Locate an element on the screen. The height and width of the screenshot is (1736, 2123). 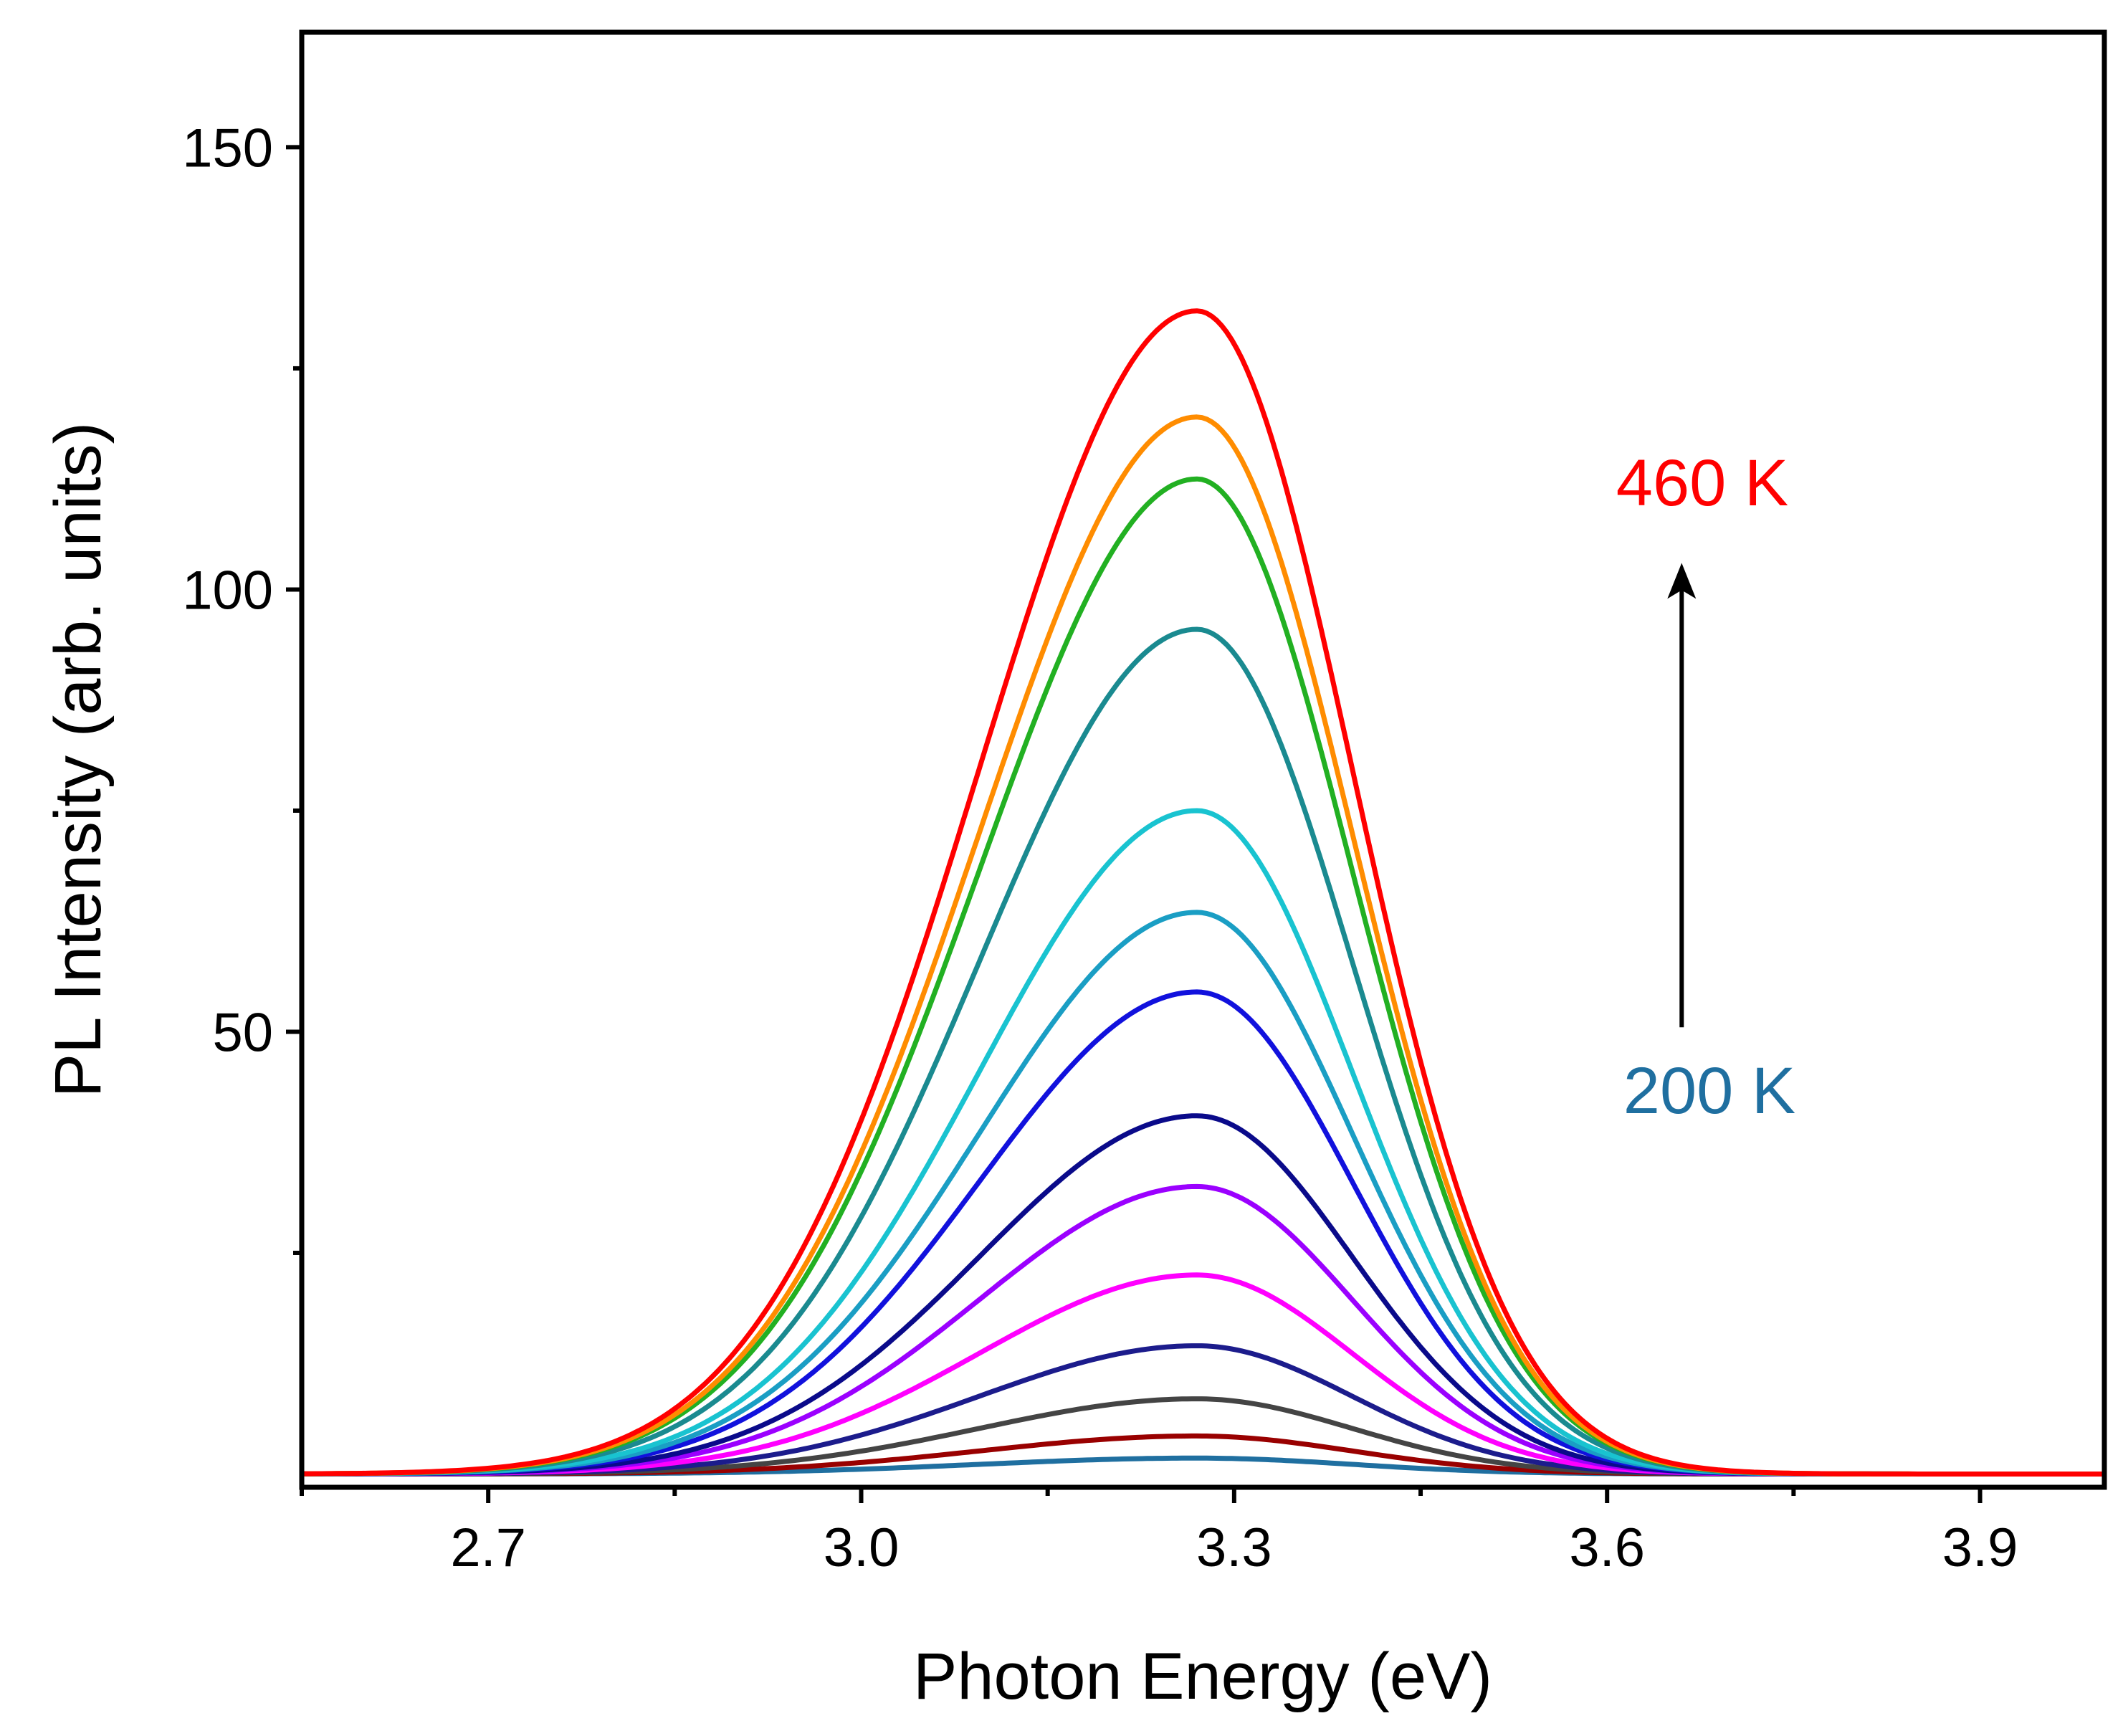
series-line-280k is located at coordinates (1202, 1374).